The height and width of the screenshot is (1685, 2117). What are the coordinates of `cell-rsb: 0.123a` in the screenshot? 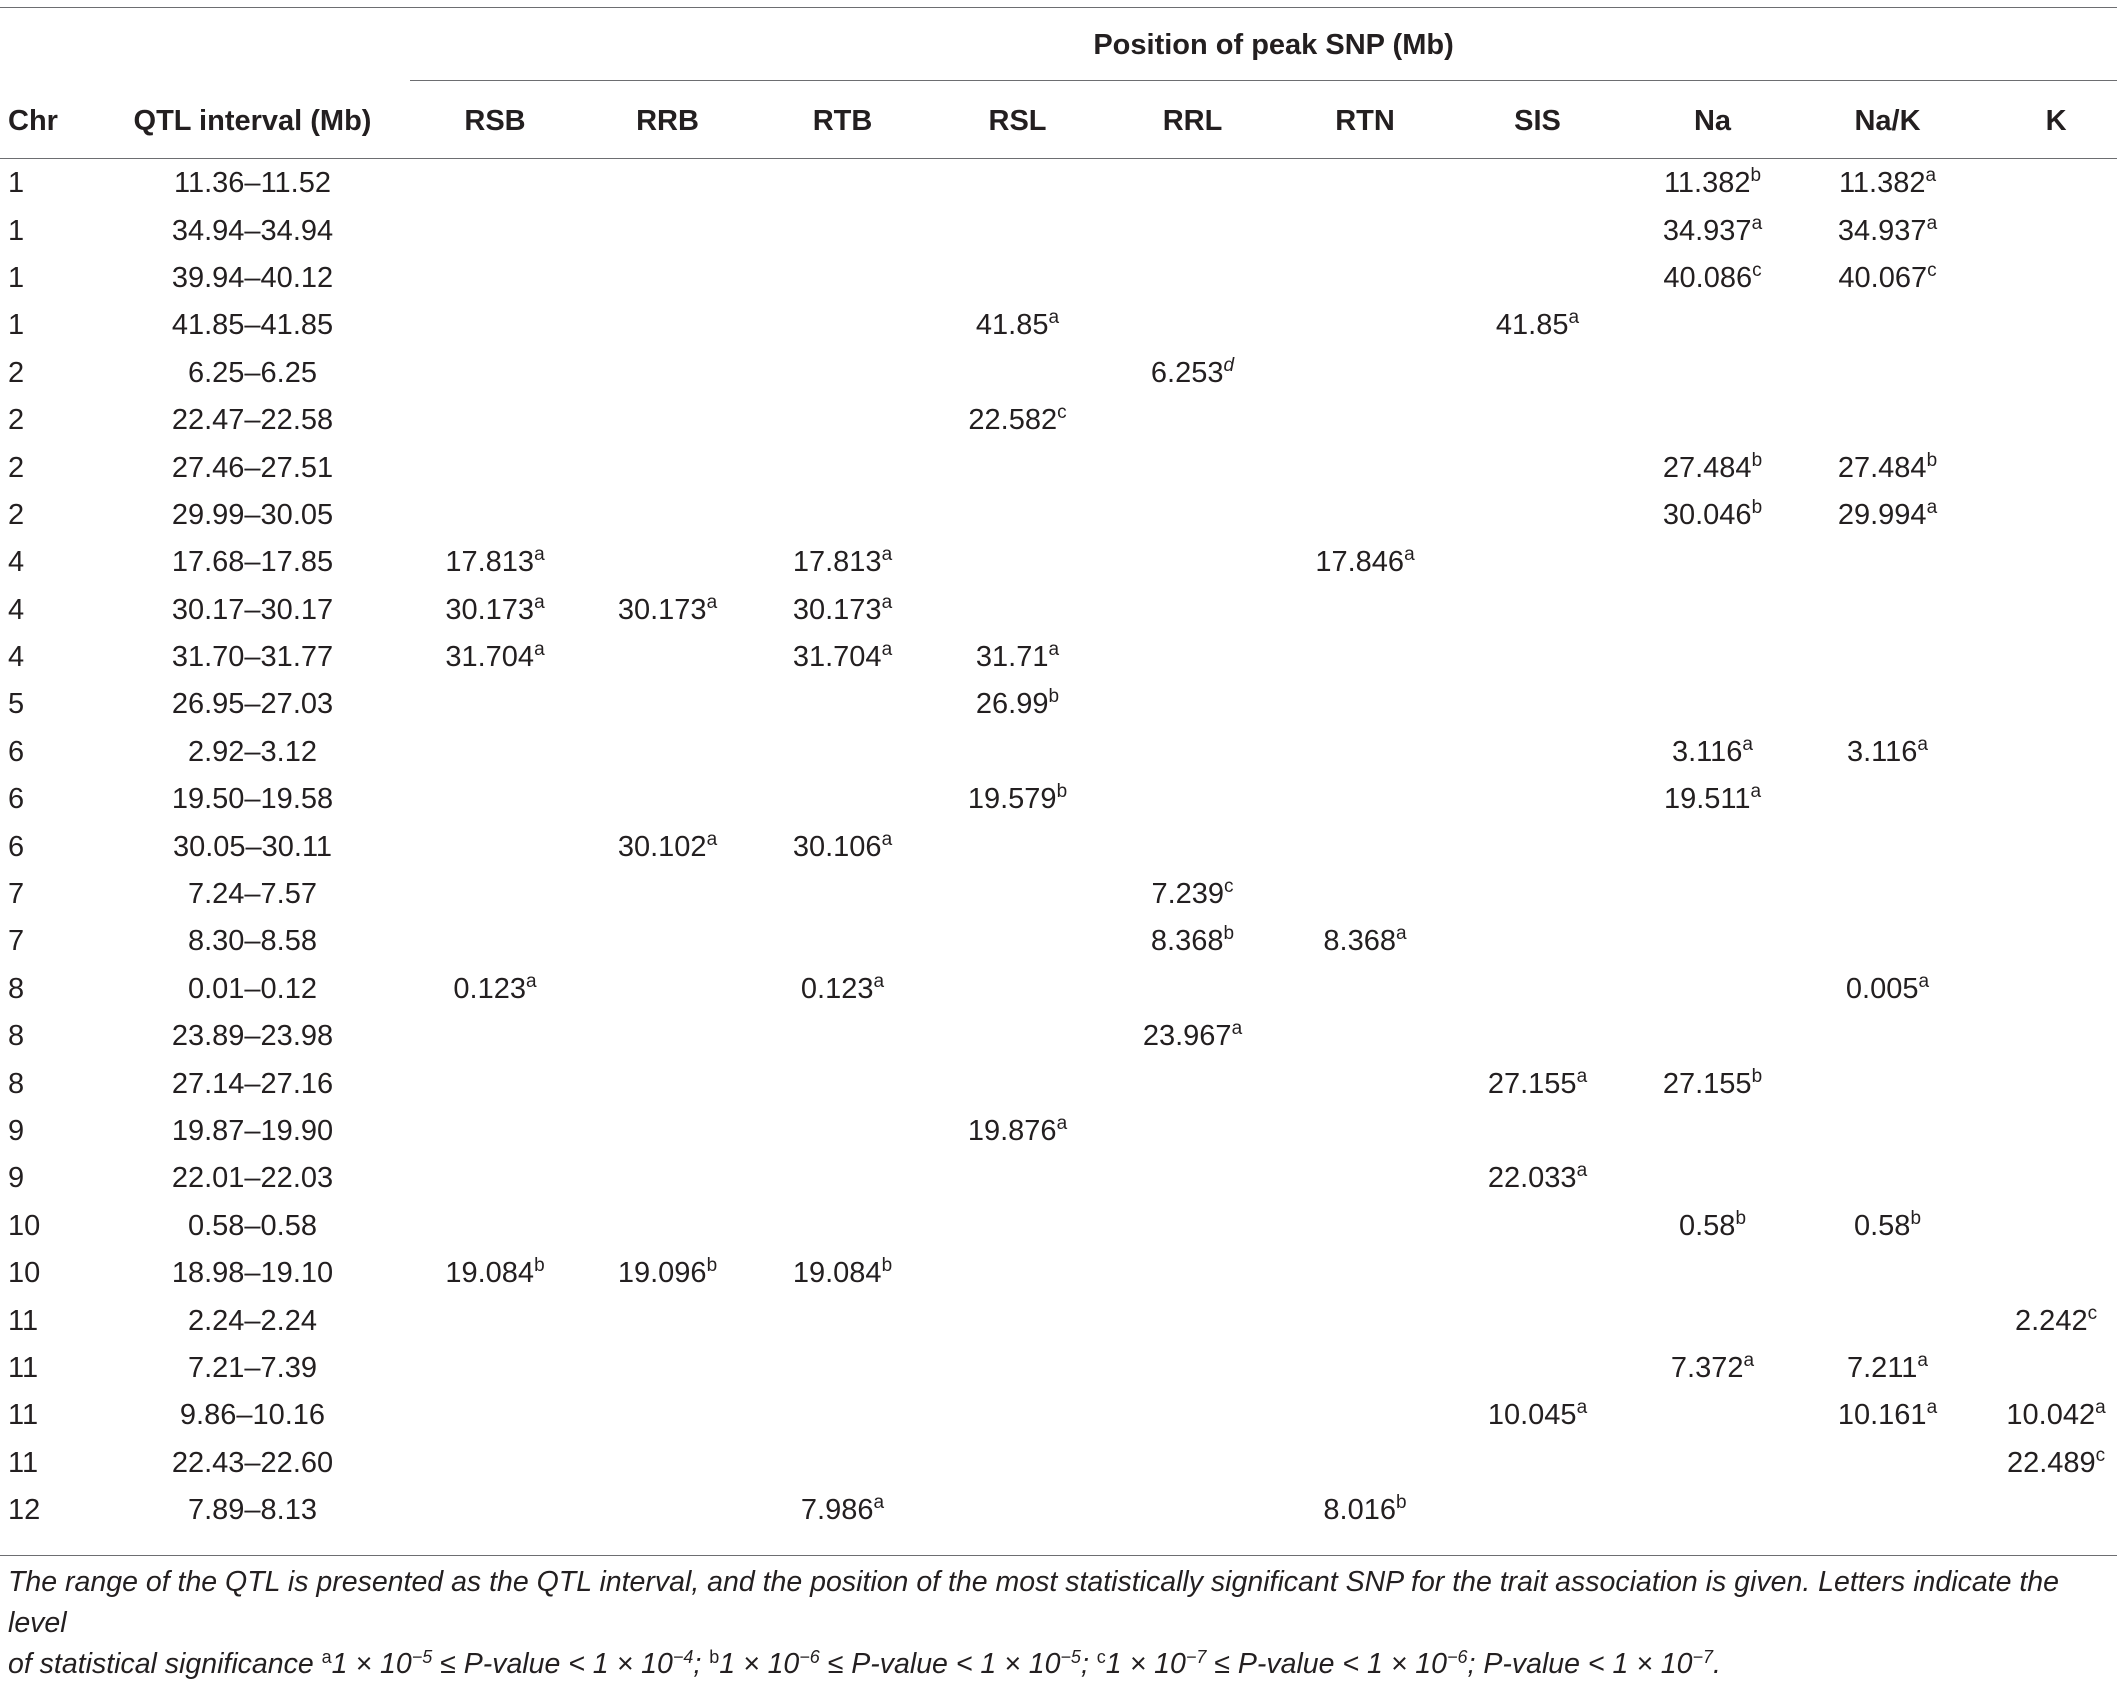 It's located at (495, 987).